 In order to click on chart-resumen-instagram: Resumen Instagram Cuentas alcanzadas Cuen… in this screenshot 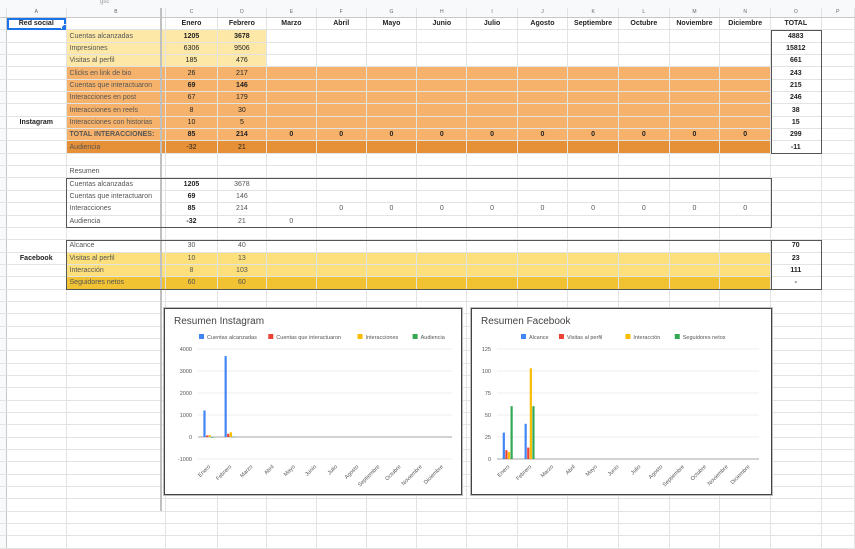, I will do `click(313, 401)`.